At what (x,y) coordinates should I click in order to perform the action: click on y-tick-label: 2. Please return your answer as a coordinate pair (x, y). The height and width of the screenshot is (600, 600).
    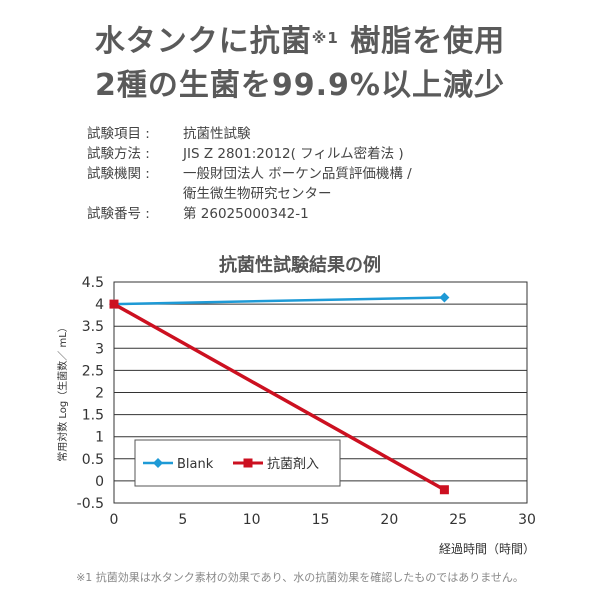
    Looking at the image, I should click on (99, 394).